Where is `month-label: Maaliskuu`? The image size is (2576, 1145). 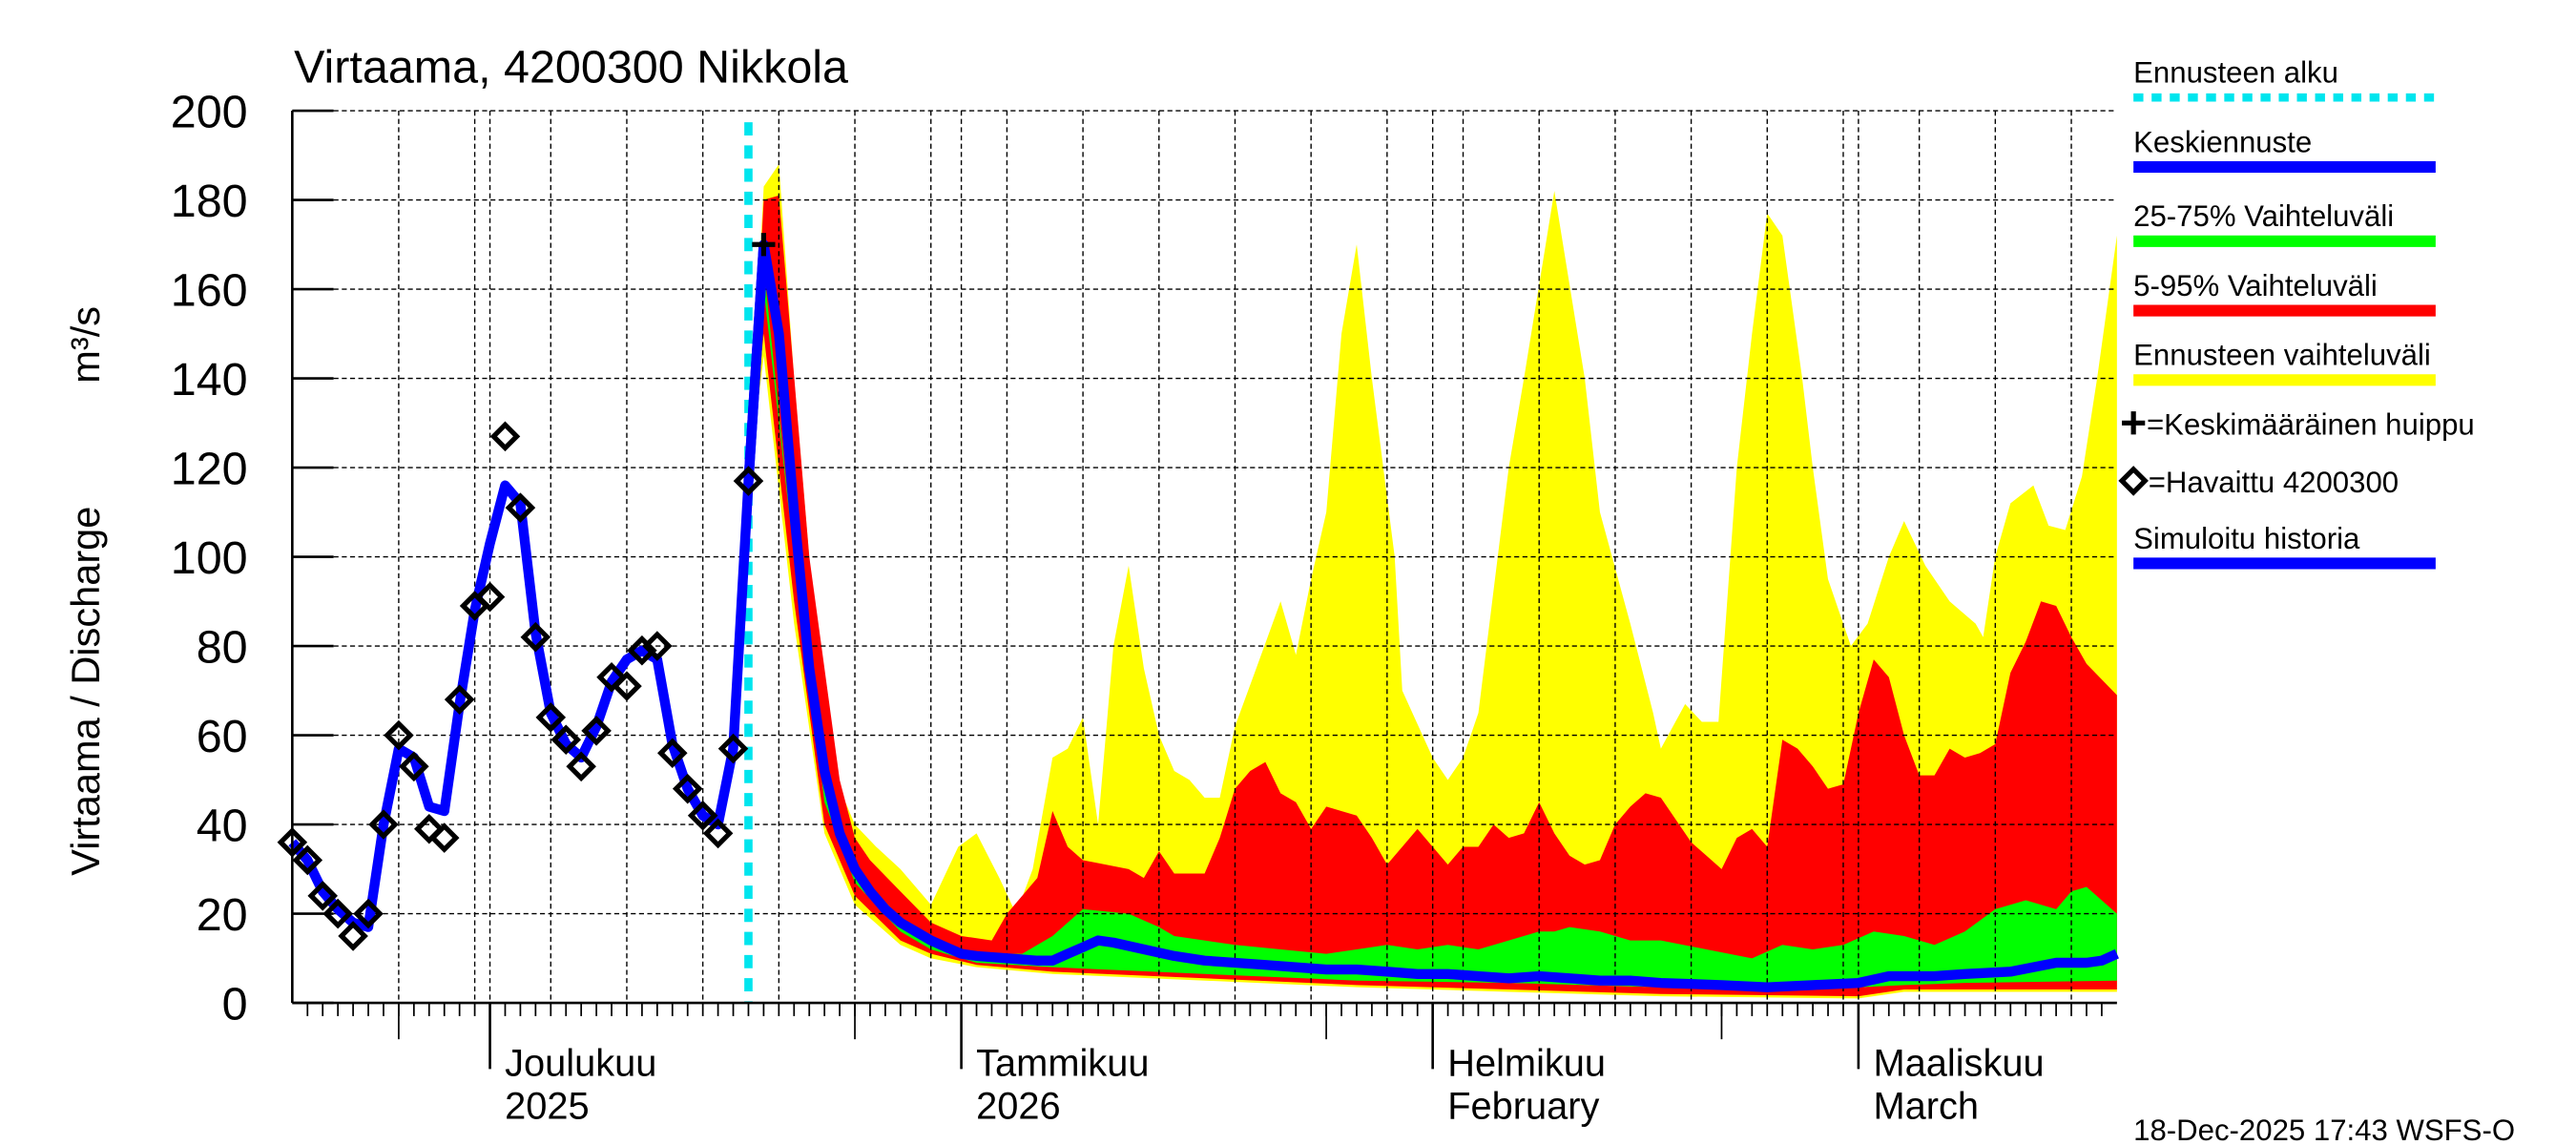 month-label: Maaliskuu is located at coordinates (1958, 1063).